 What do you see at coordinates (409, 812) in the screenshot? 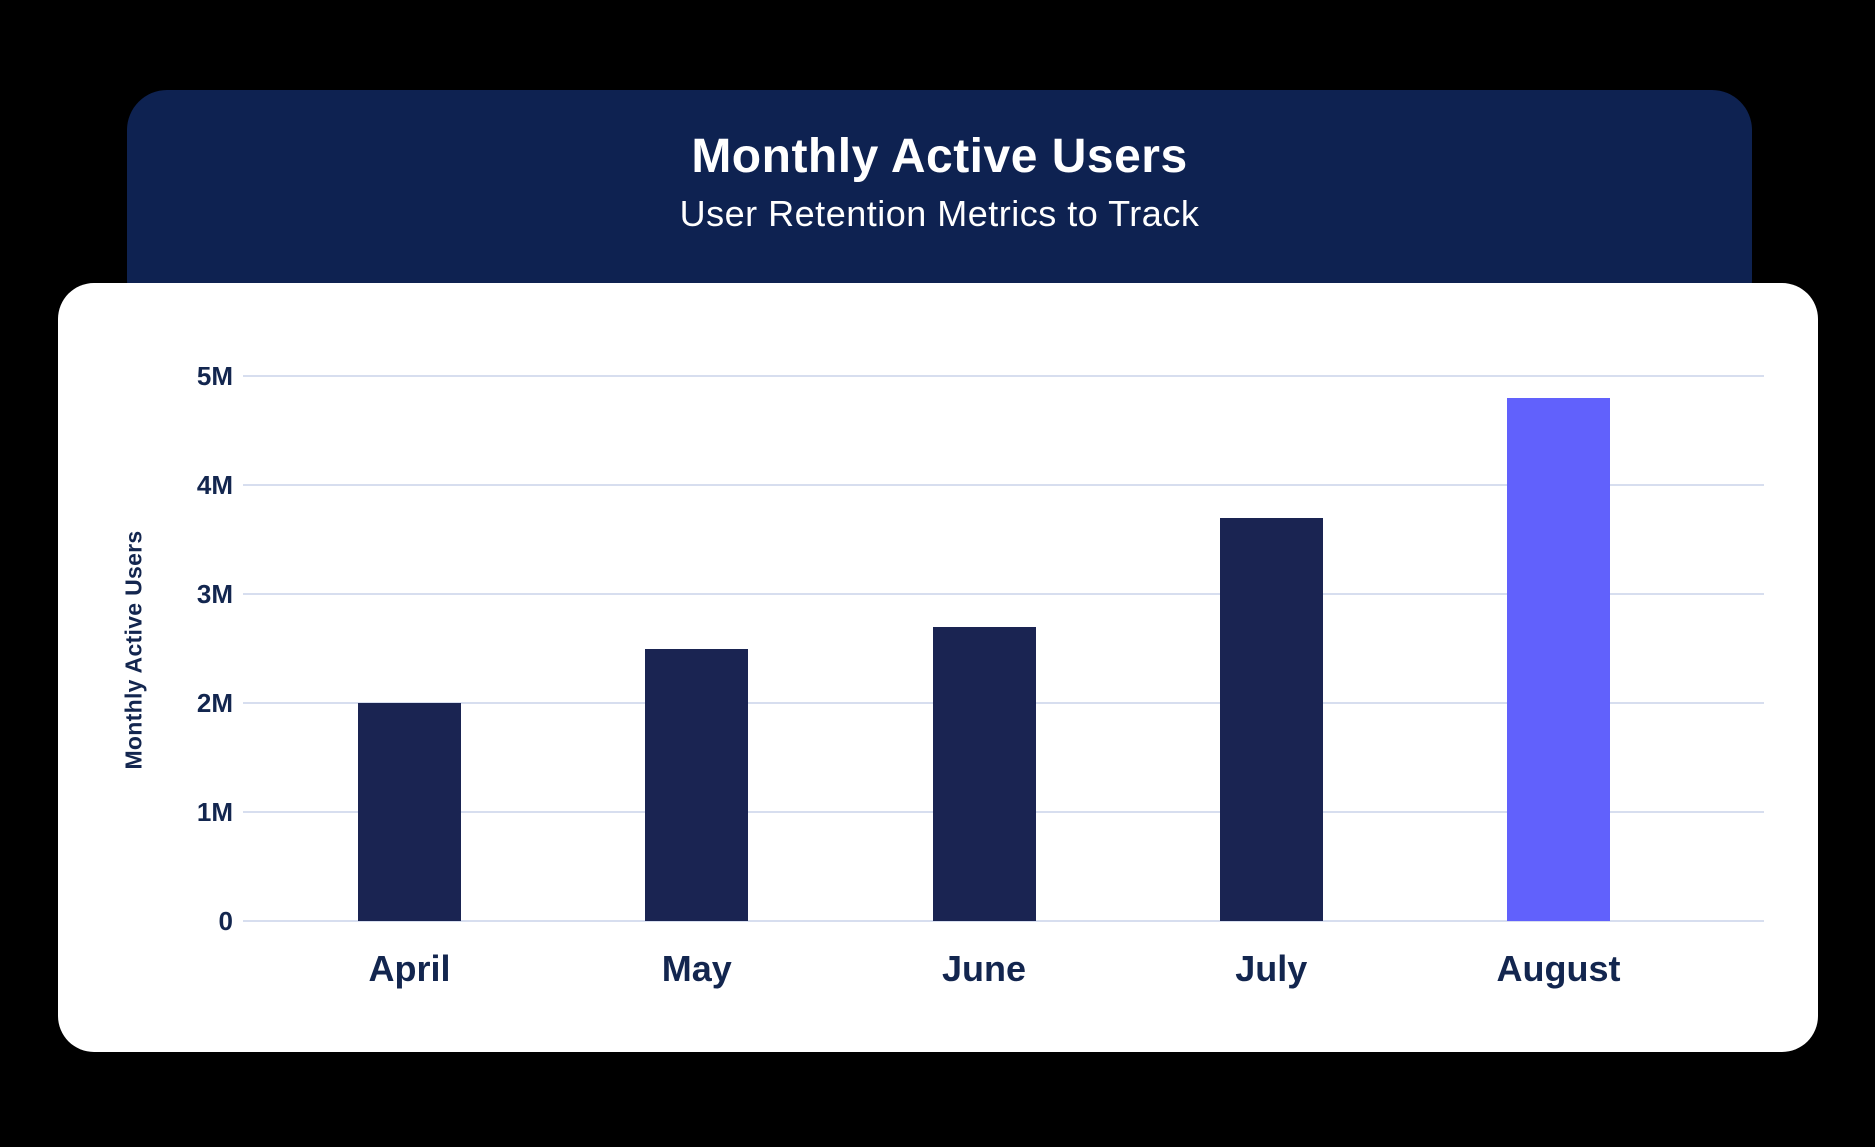
I see `bar-april` at bounding box center [409, 812].